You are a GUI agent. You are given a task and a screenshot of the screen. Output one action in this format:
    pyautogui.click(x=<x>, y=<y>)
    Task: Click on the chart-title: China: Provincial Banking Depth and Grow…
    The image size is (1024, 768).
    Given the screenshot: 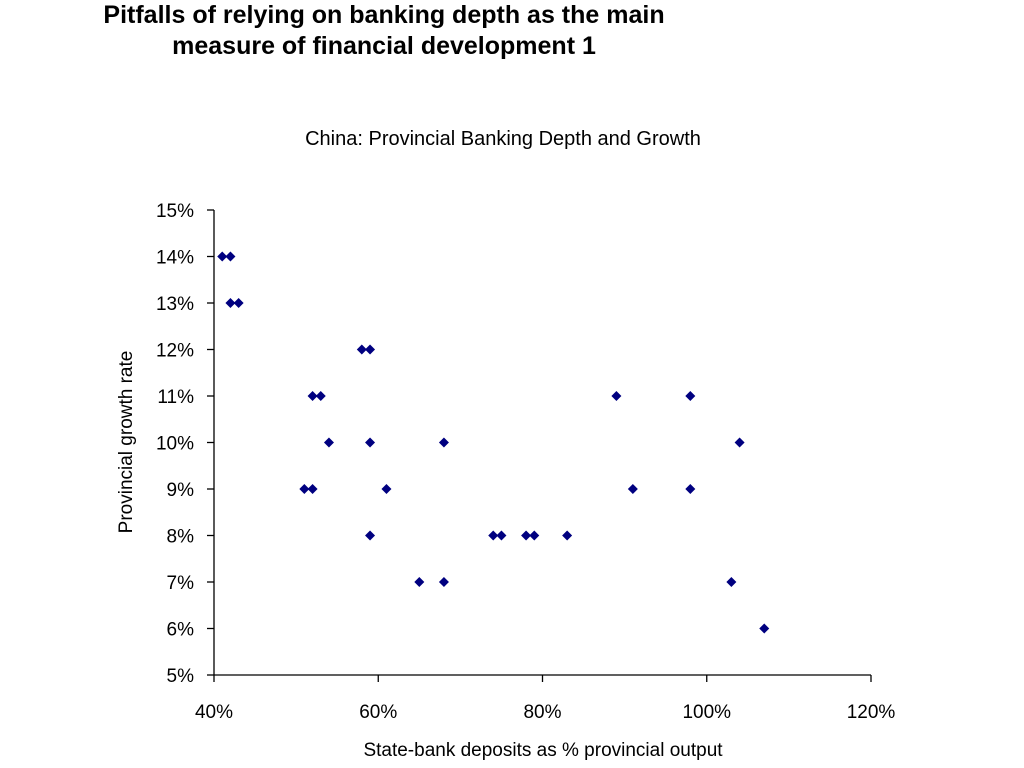 What is the action you would take?
    pyautogui.click(x=503, y=139)
    